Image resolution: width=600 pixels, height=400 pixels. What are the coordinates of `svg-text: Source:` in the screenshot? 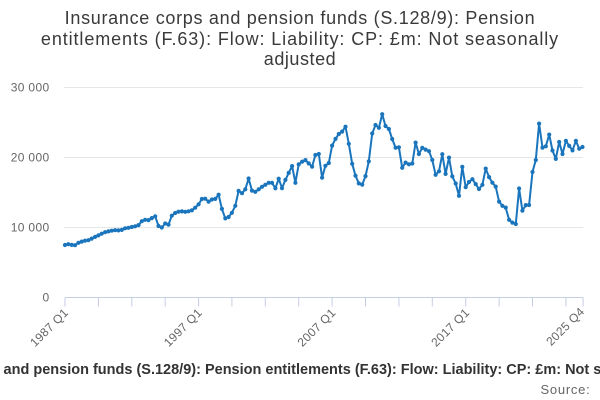 It's located at (565, 389).